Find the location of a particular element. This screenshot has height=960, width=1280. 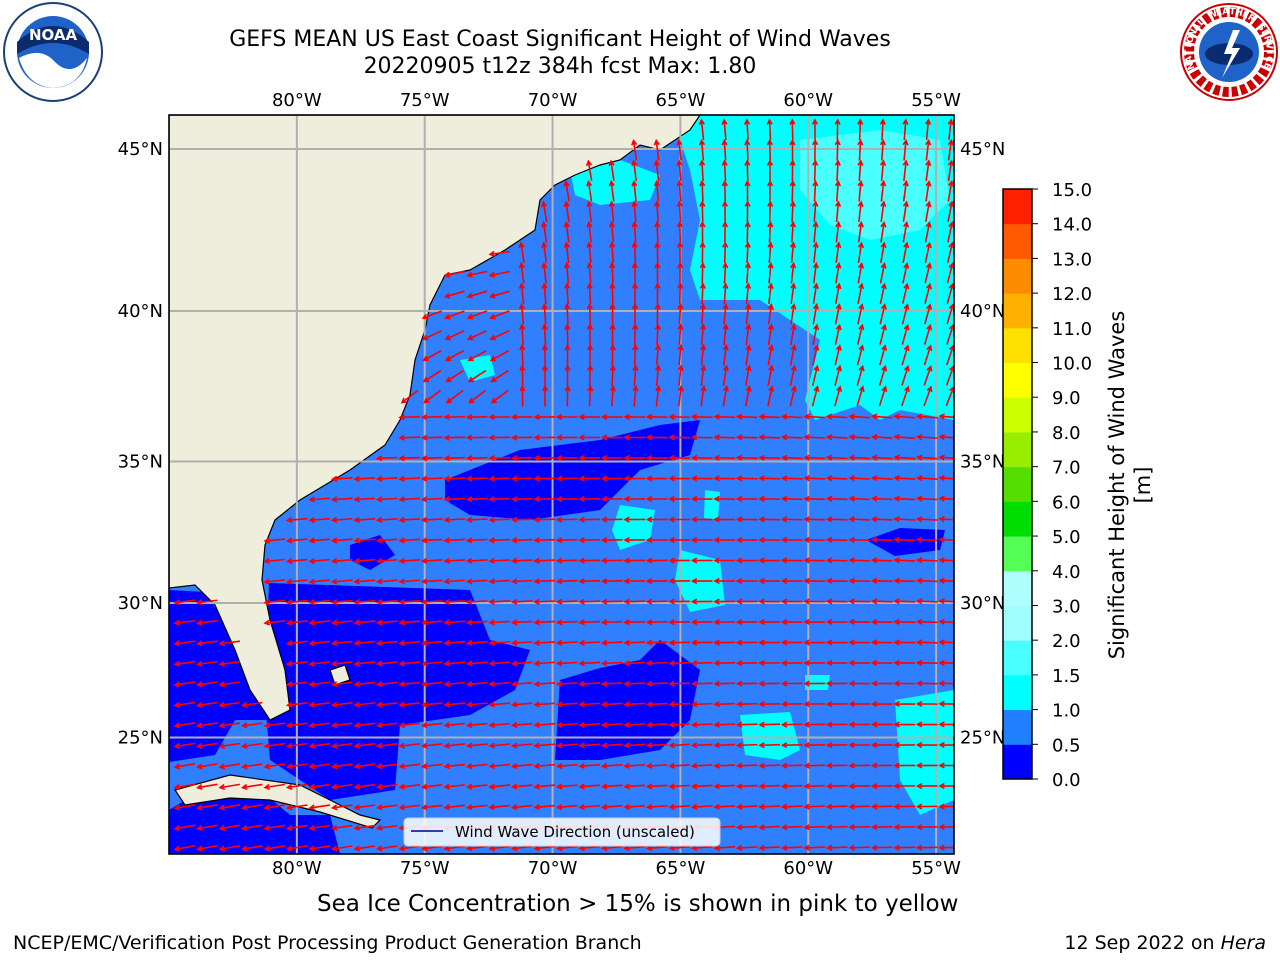

lon-label-bottom: 55°W is located at coordinates (936, 868).